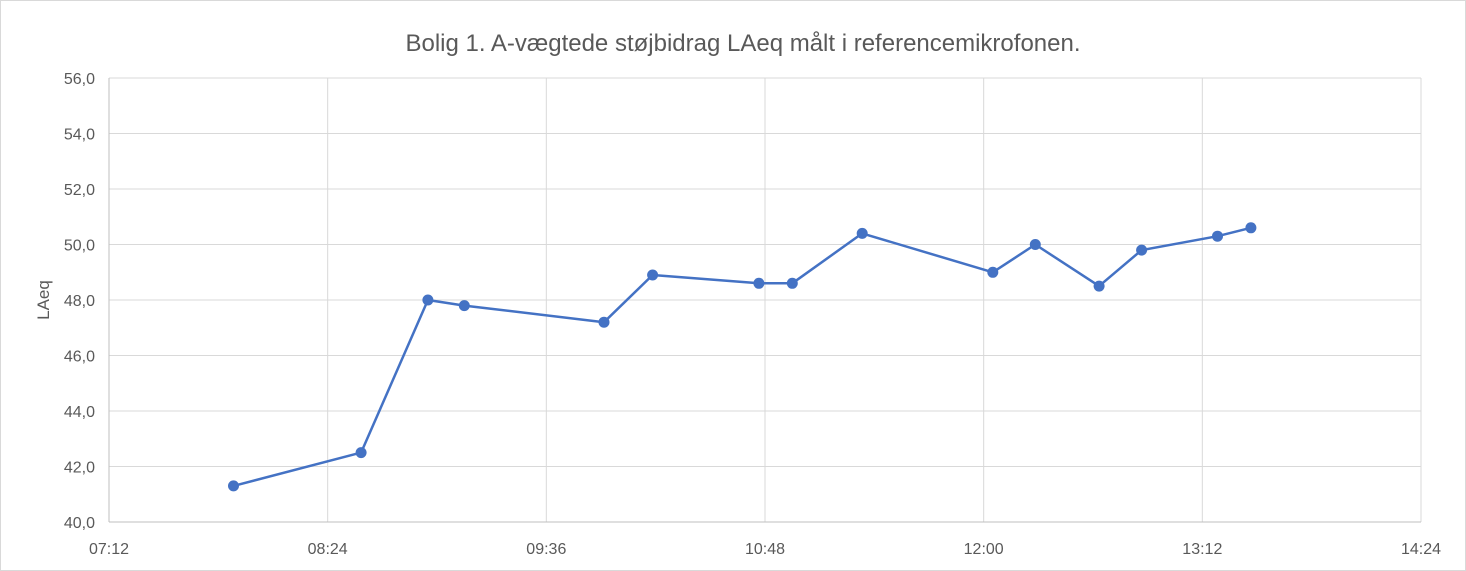 This screenshot has height=571, width=1466. What do you see at coordinates (328, 549) in the screenshot?
I see `x-tick-label: 08:24` at bounding box center [328, 549].